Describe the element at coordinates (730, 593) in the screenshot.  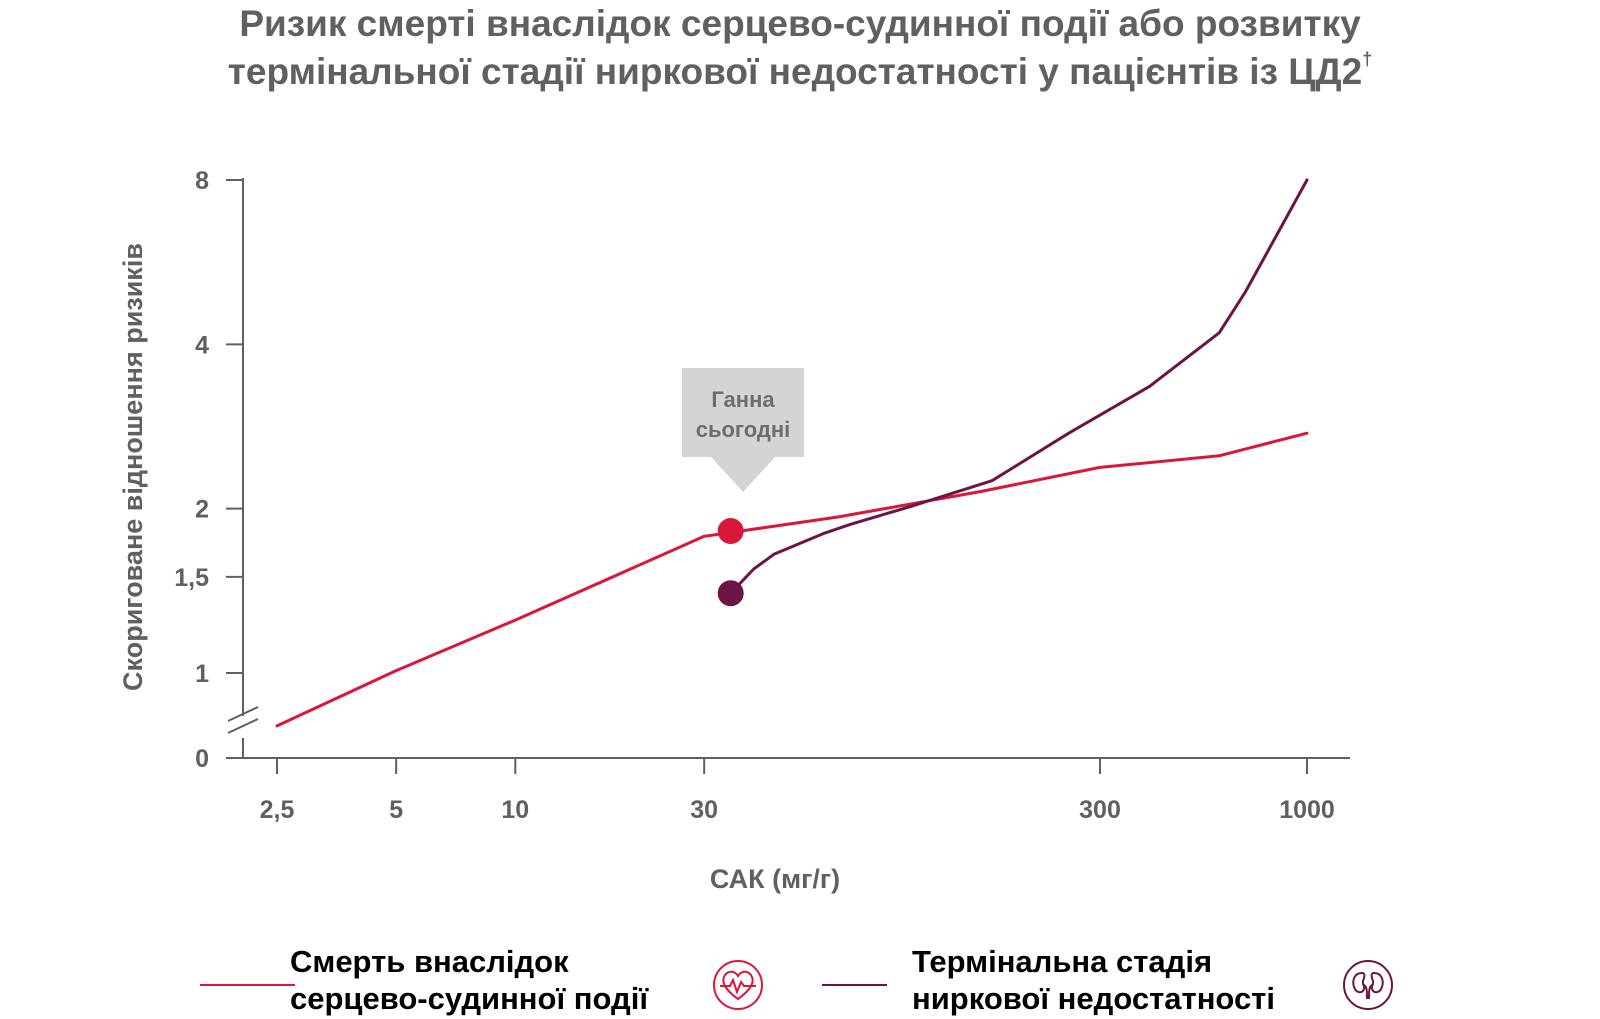
I see `highlight-point-esrd` at that location.